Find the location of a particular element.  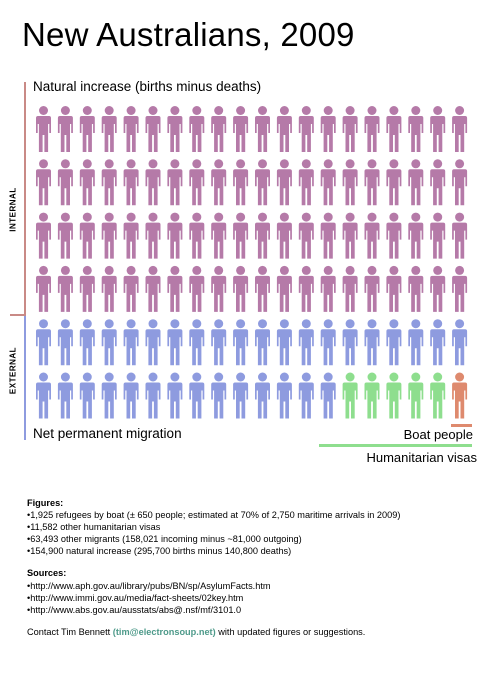

page-title: New Australians, 2009 is located at coordinates (188, 34).